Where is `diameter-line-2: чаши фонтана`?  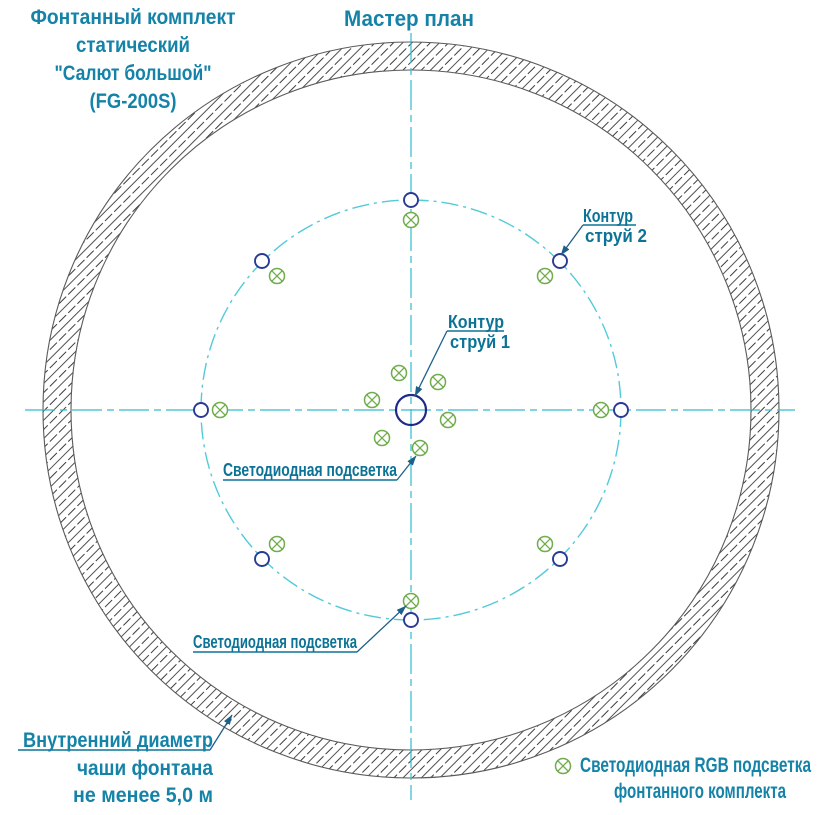
diameter-line-2: чаши фонтана is located at coordinates (145, 768).